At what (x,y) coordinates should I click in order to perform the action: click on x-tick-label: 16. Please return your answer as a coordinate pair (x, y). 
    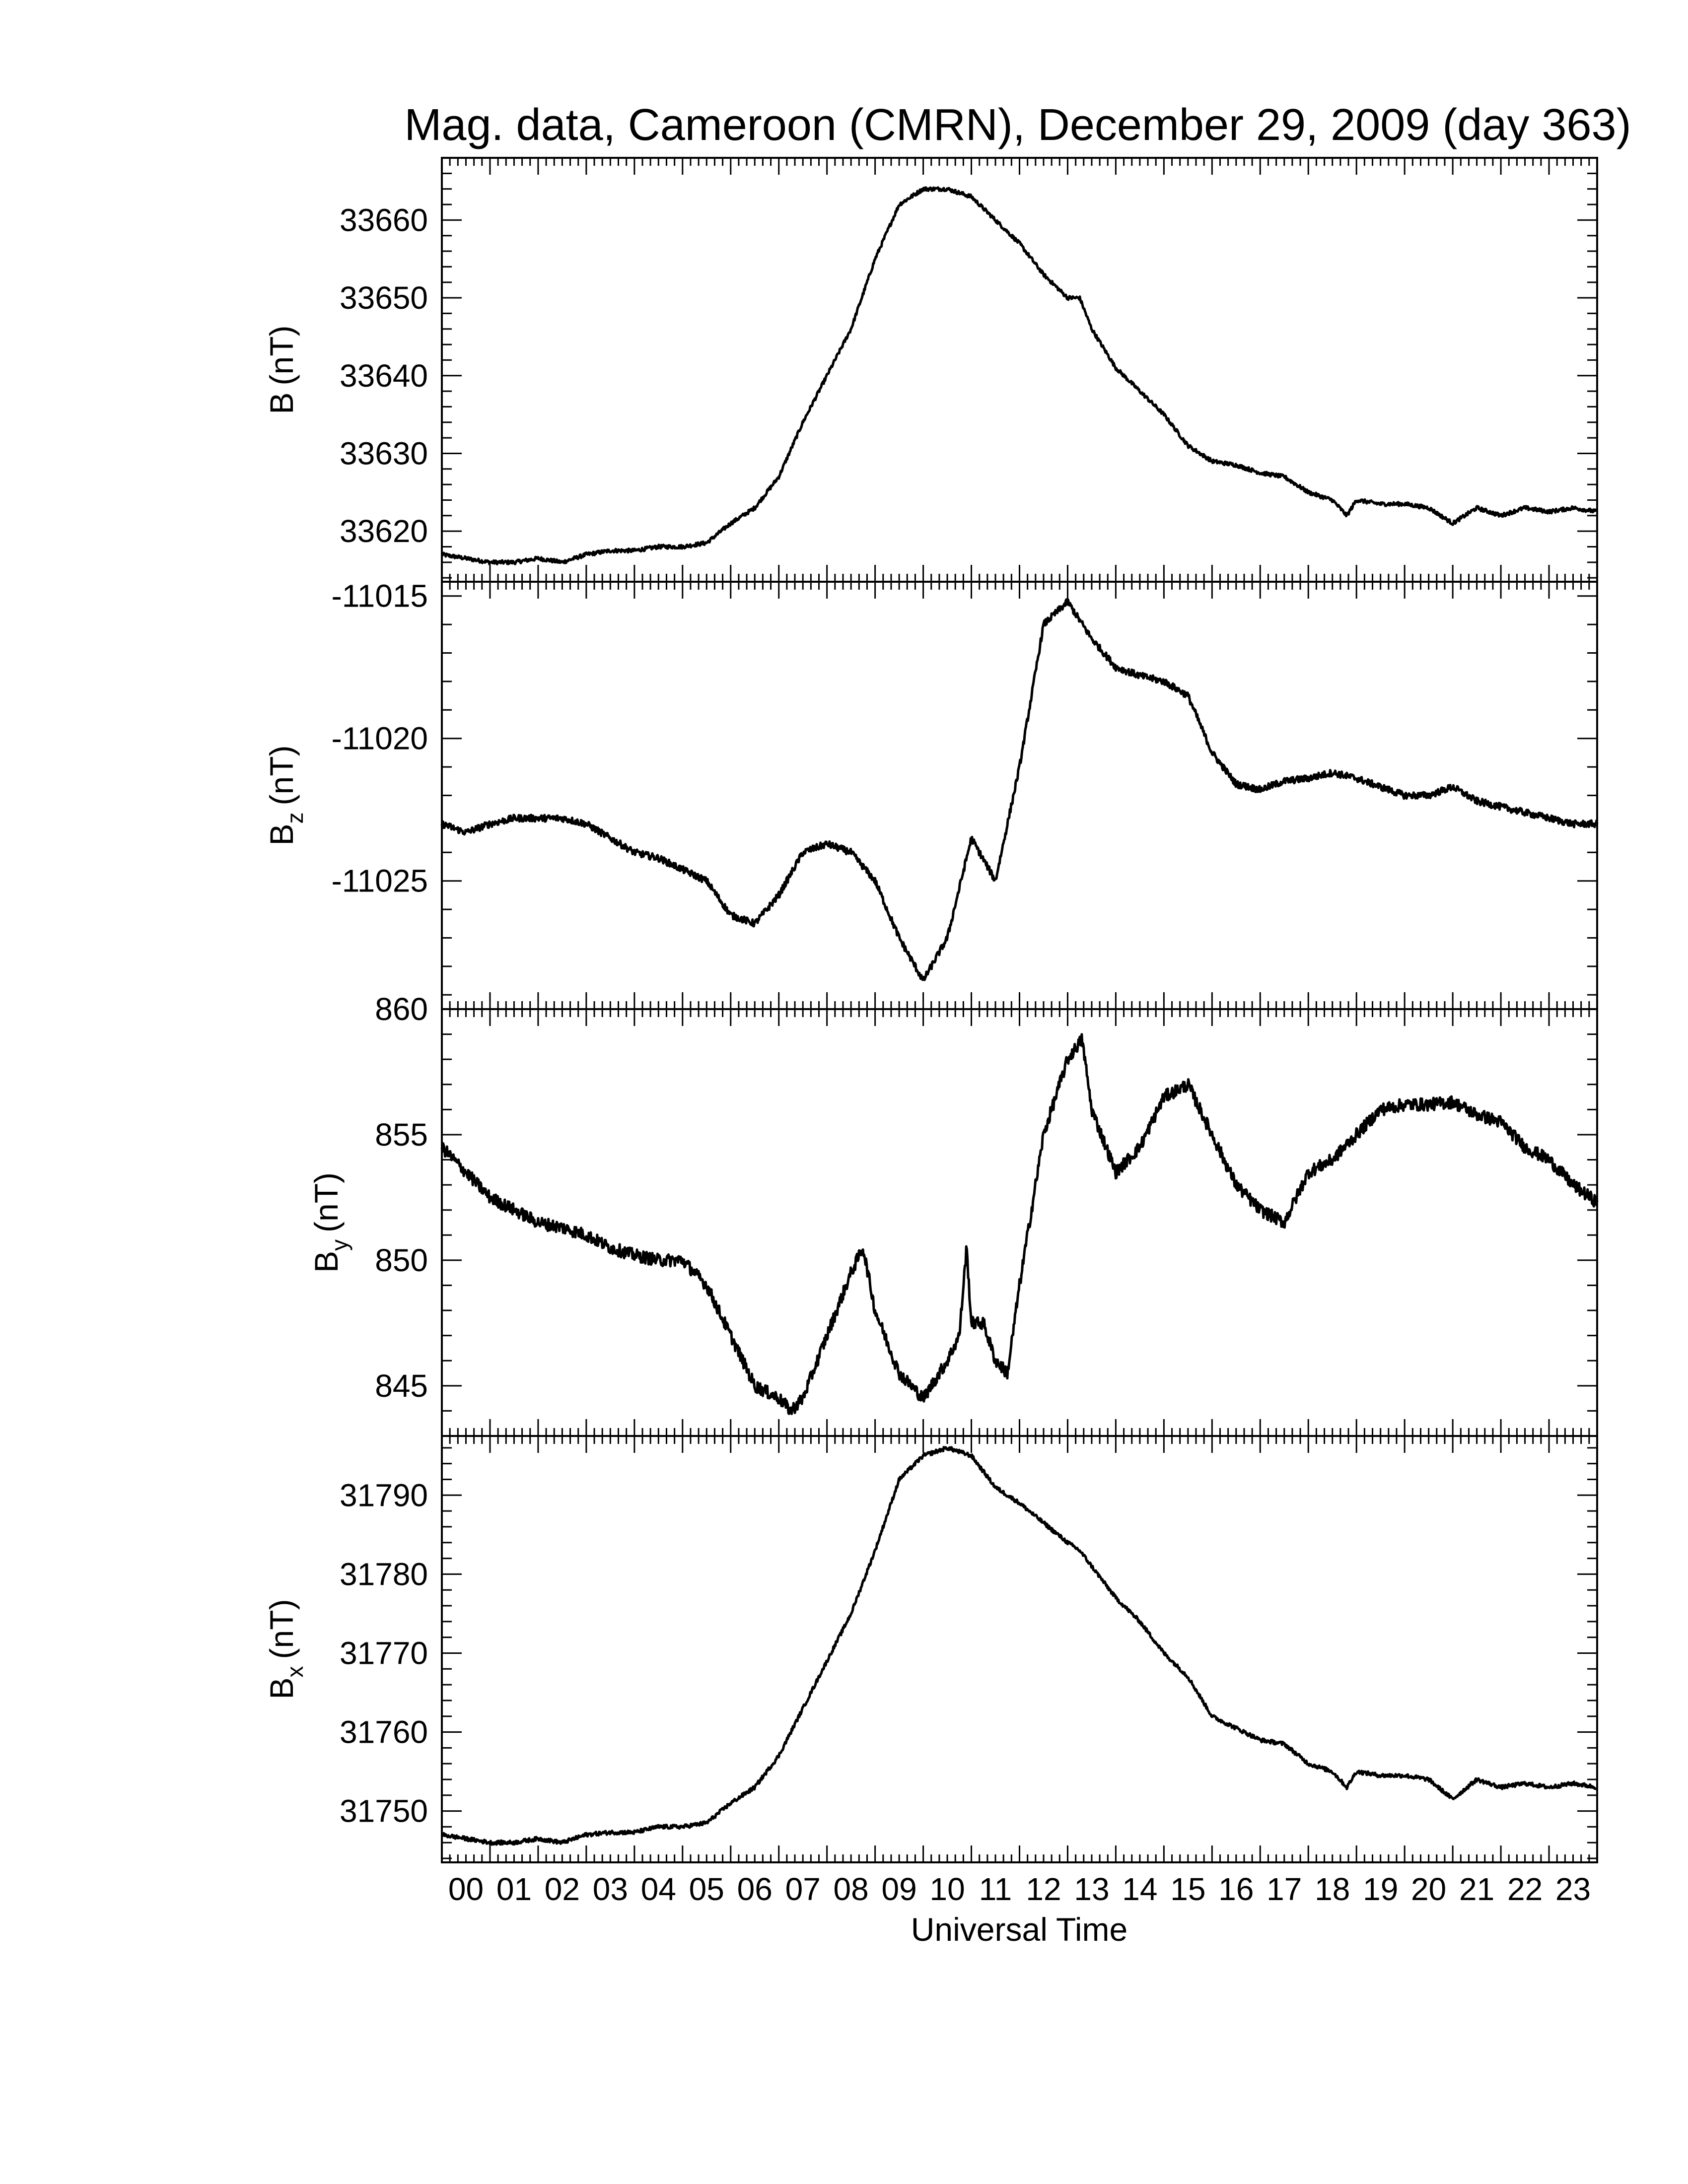
    Looking at the image, I should click on (1236, 1889).